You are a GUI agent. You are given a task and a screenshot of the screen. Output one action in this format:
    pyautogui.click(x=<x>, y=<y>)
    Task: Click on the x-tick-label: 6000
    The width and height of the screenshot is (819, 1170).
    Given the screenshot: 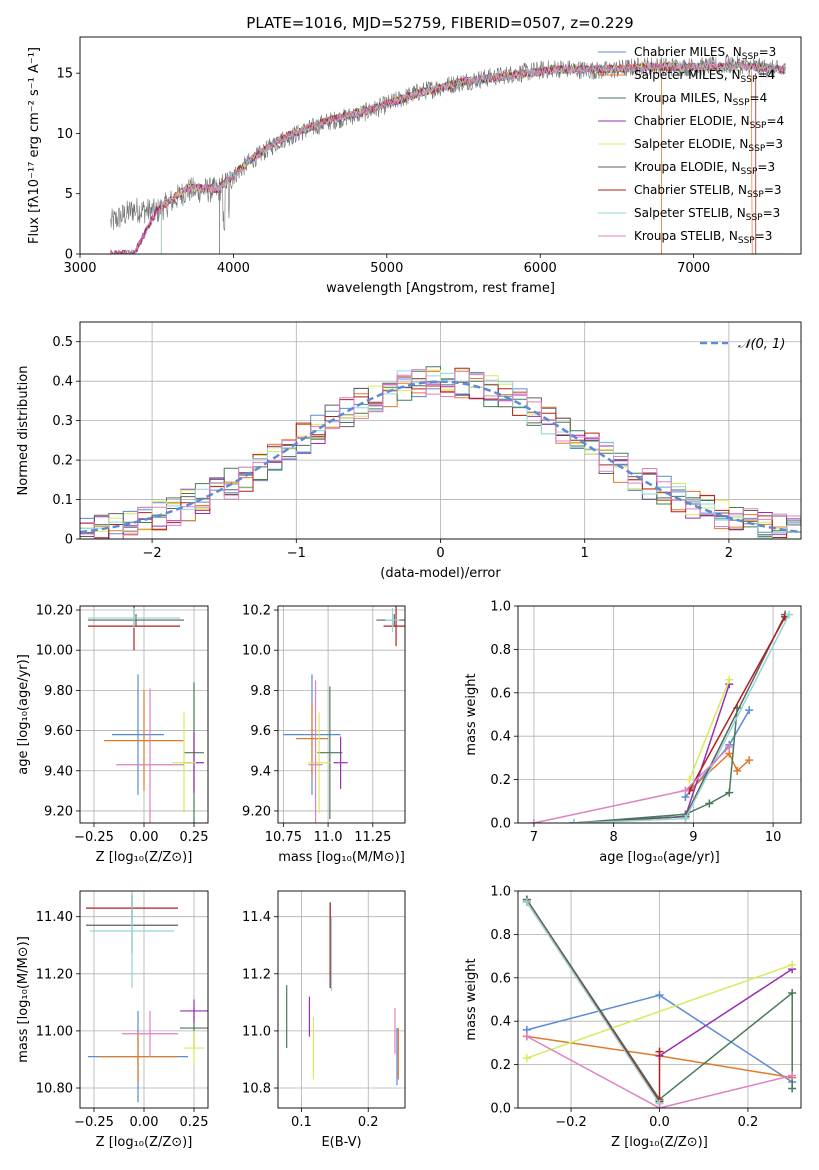 What is the action you would take?
    pyautogui.click(x=540, y=268)
    